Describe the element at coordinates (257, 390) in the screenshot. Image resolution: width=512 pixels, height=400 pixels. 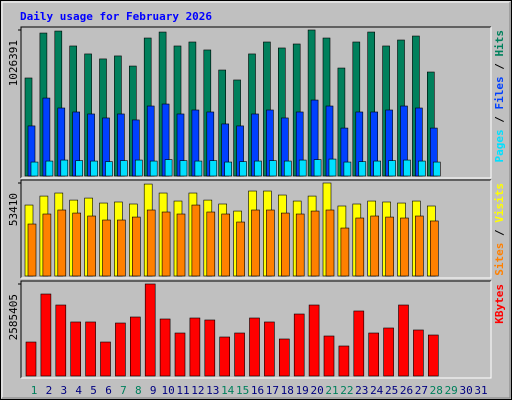
I see `x-tick-label: 16` at that location.